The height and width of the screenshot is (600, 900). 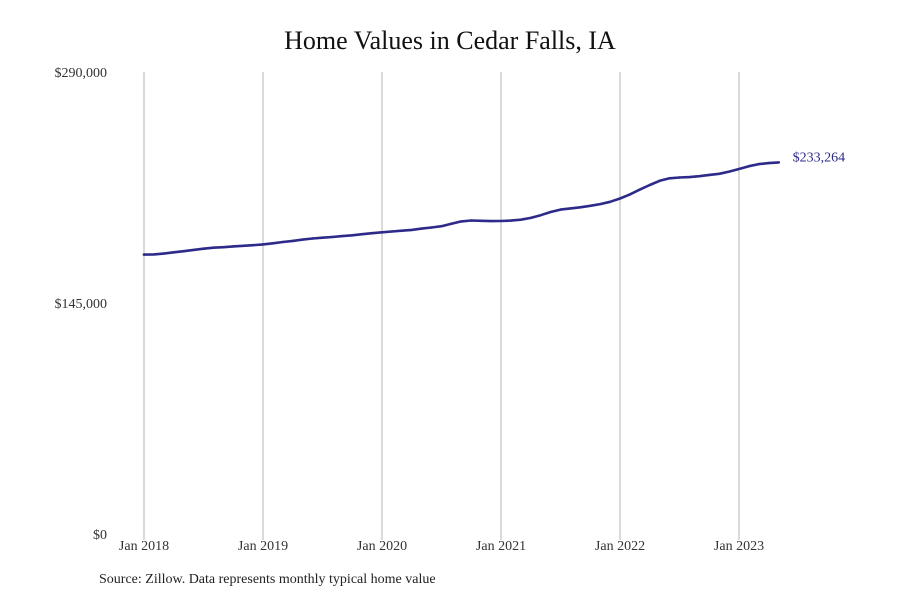 What do you see at coordinates (450, 40) in the screenshot?
I see `chart-title: Home Values in Cedar Falls, IA` at bounding box center [450, 40].